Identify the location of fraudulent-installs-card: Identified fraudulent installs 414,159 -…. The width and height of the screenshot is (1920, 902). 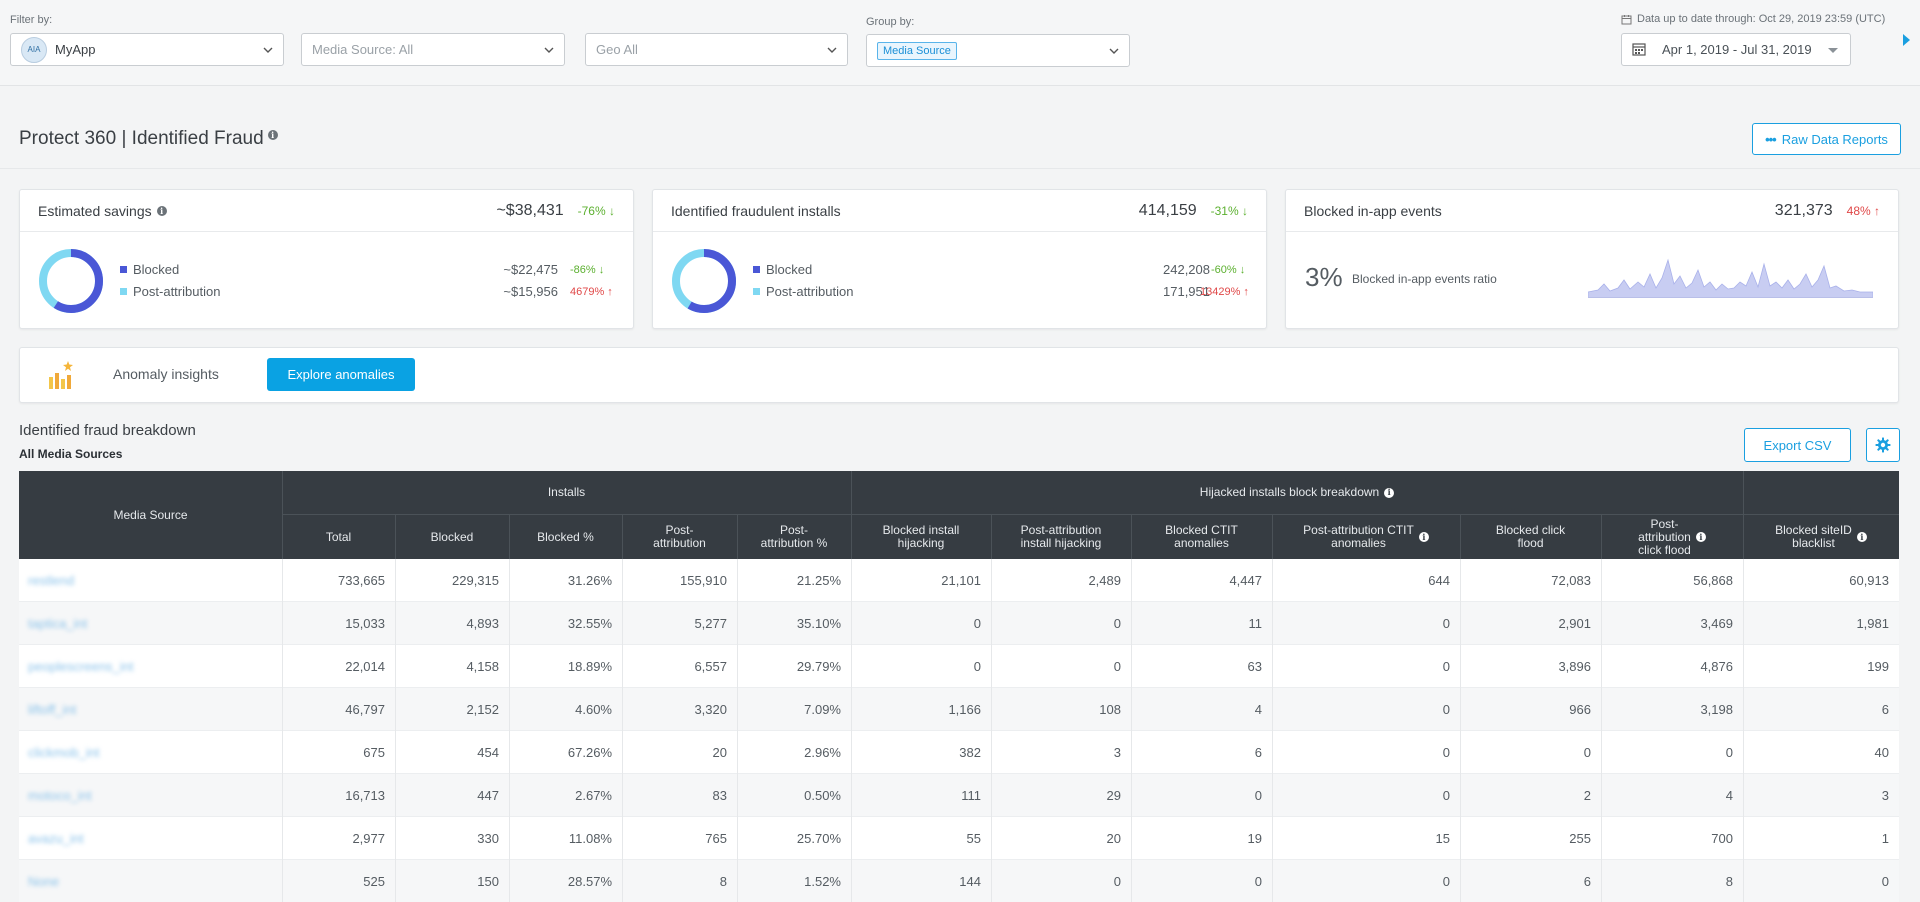
(959, 259).